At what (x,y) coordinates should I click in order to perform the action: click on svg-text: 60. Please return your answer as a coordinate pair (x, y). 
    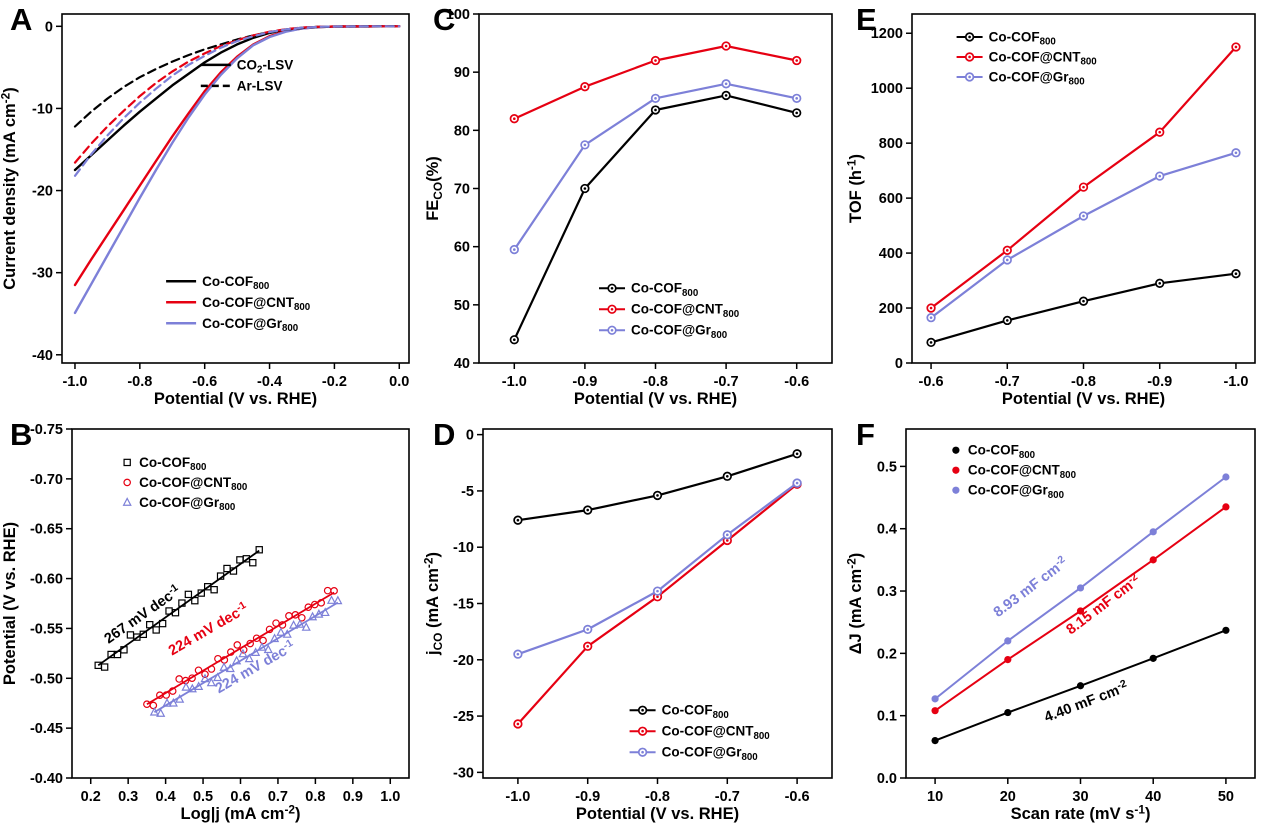
    Looking at the image, I should click on (462, 248).